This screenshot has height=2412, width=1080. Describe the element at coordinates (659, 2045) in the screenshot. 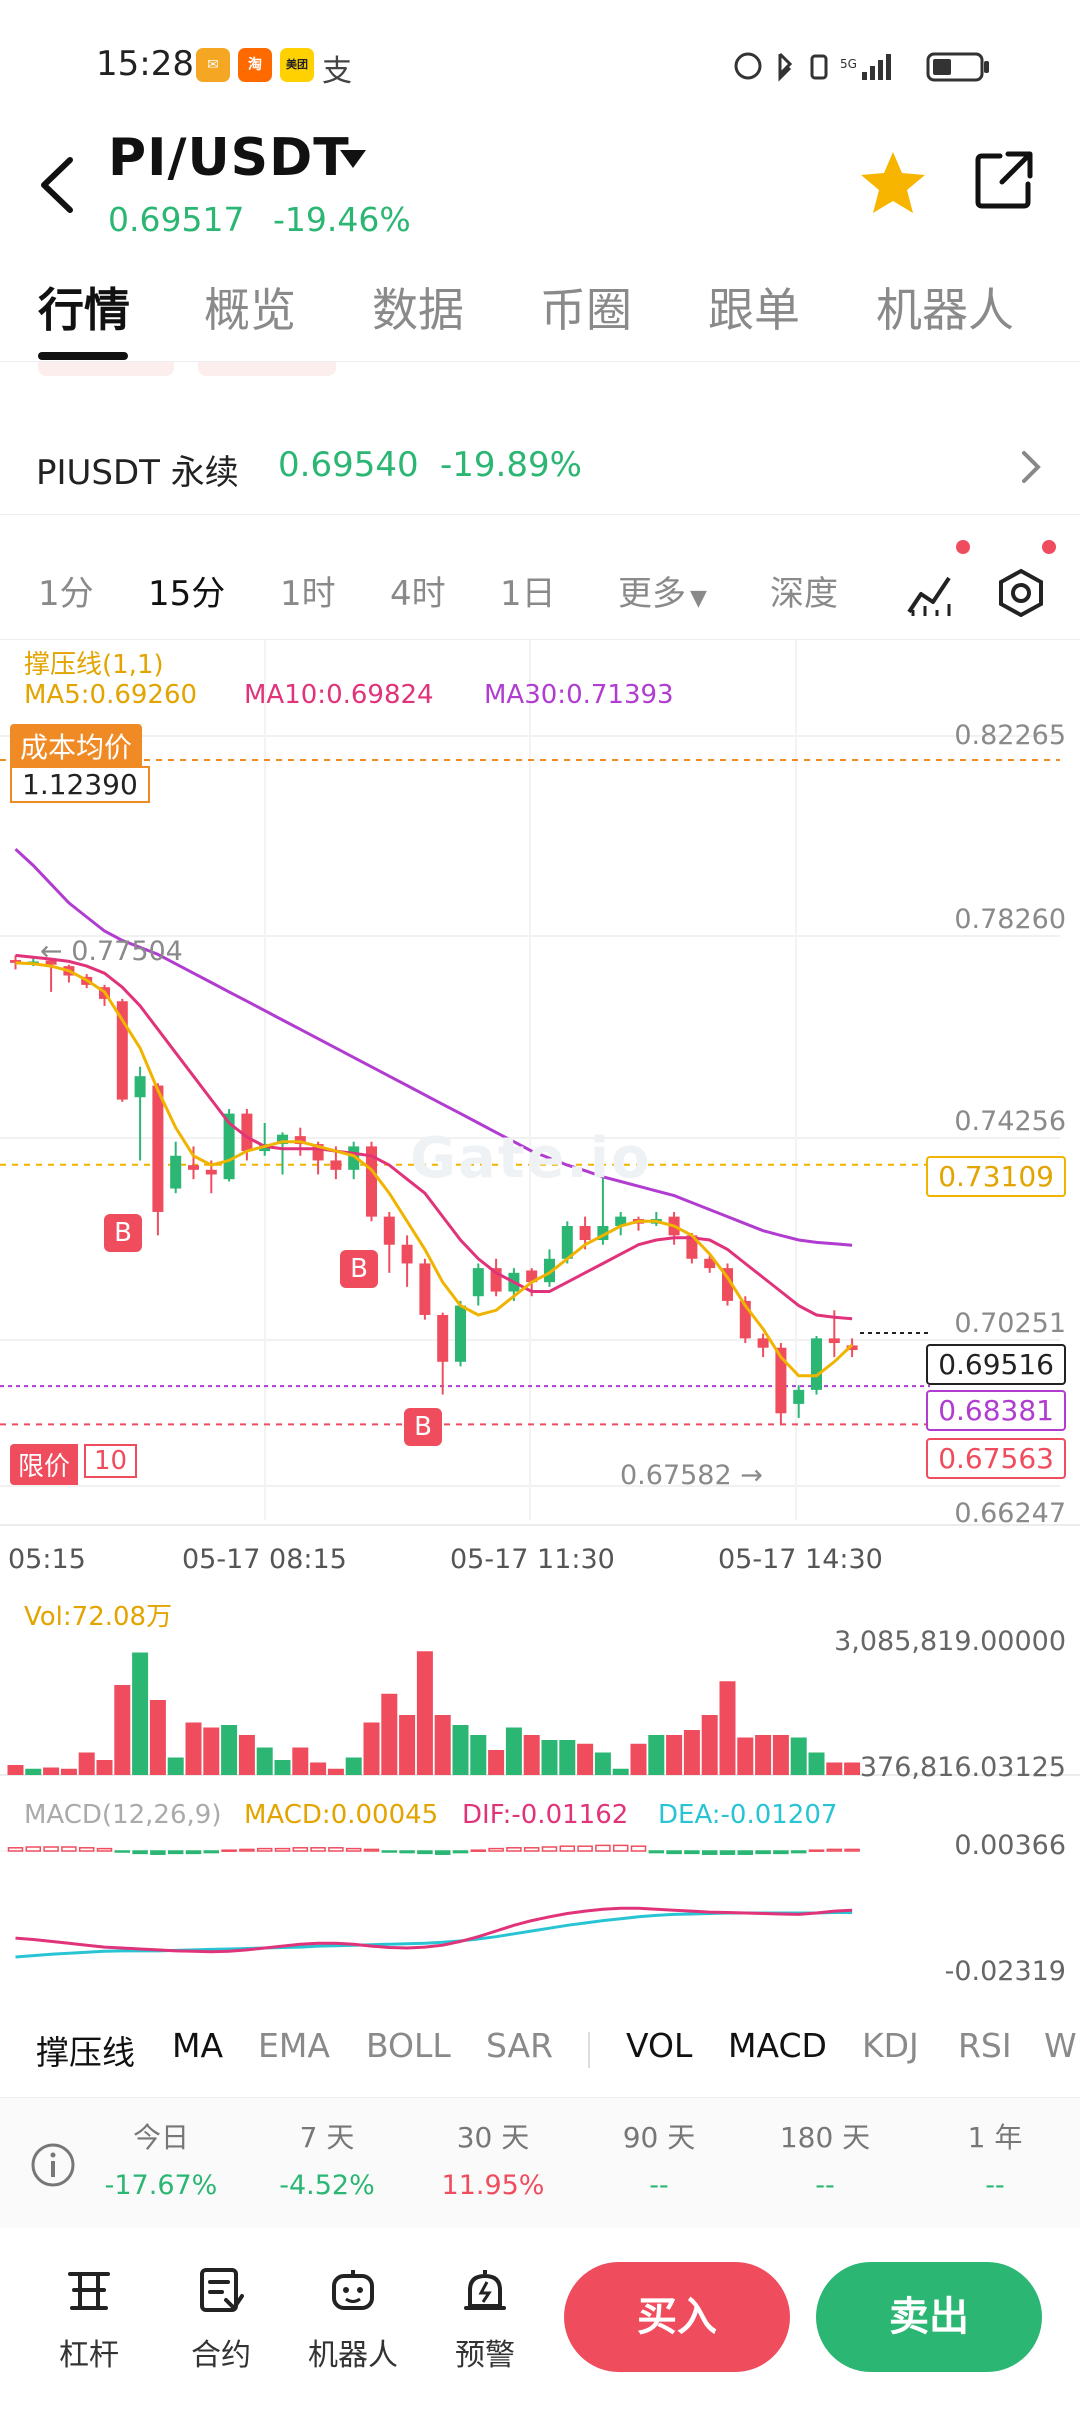

I see `indicator-vol: VOL` at that location.